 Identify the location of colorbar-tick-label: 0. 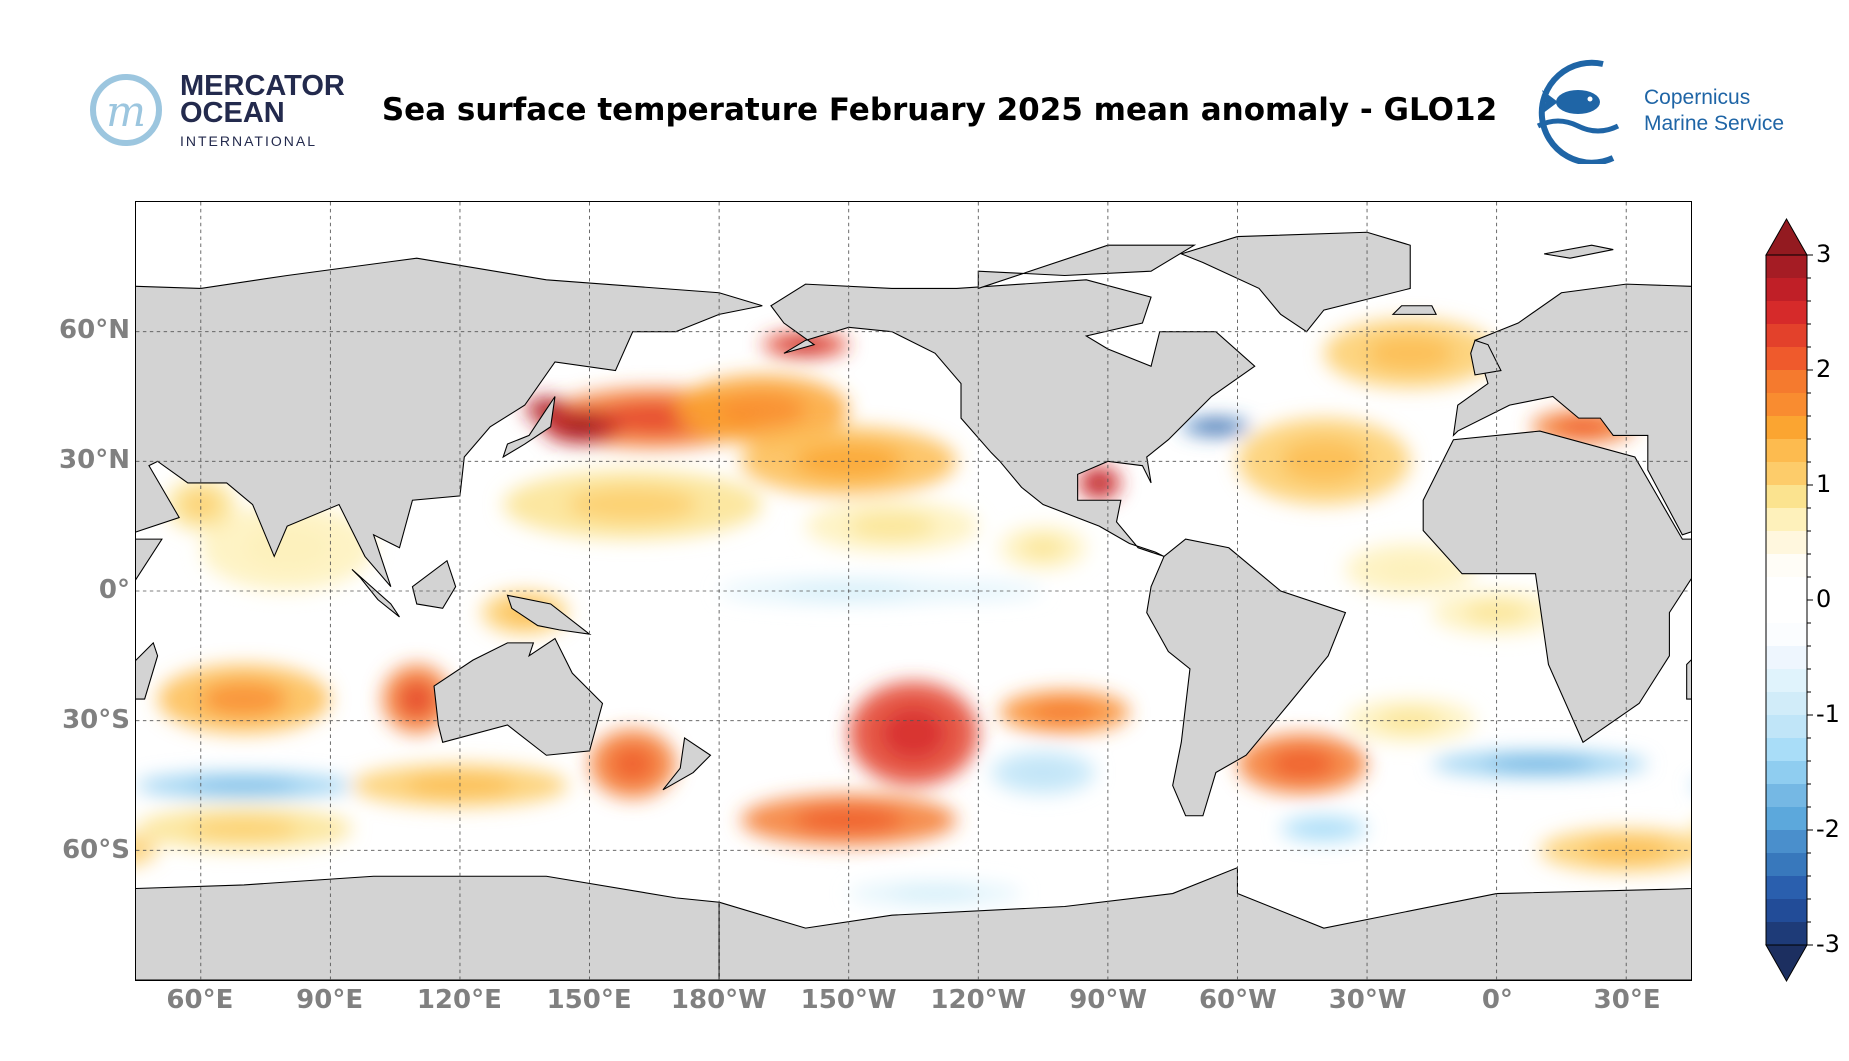
(1824, 599).